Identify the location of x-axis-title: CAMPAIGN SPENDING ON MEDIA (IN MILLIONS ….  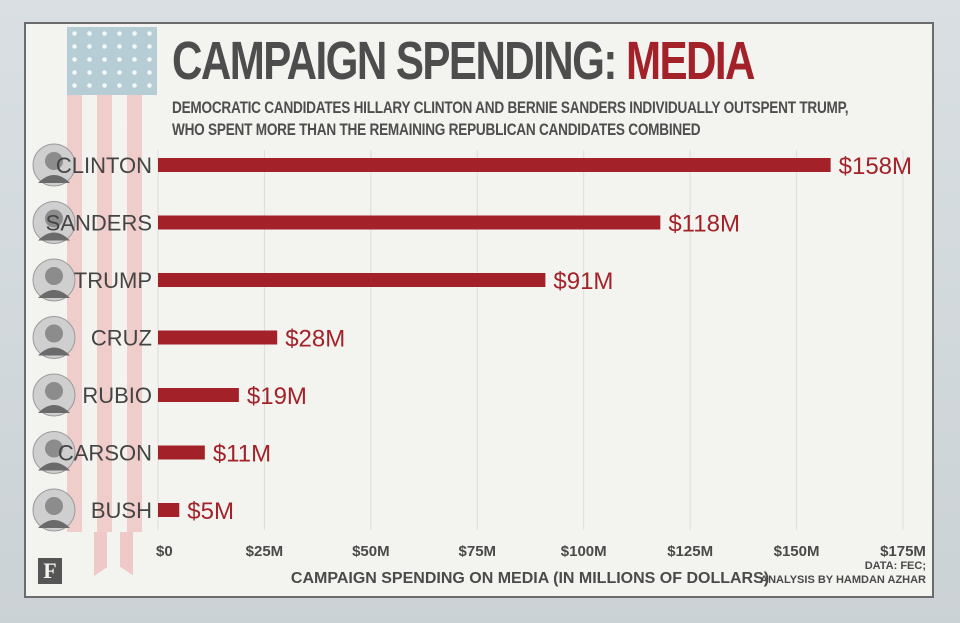
(530, 578).